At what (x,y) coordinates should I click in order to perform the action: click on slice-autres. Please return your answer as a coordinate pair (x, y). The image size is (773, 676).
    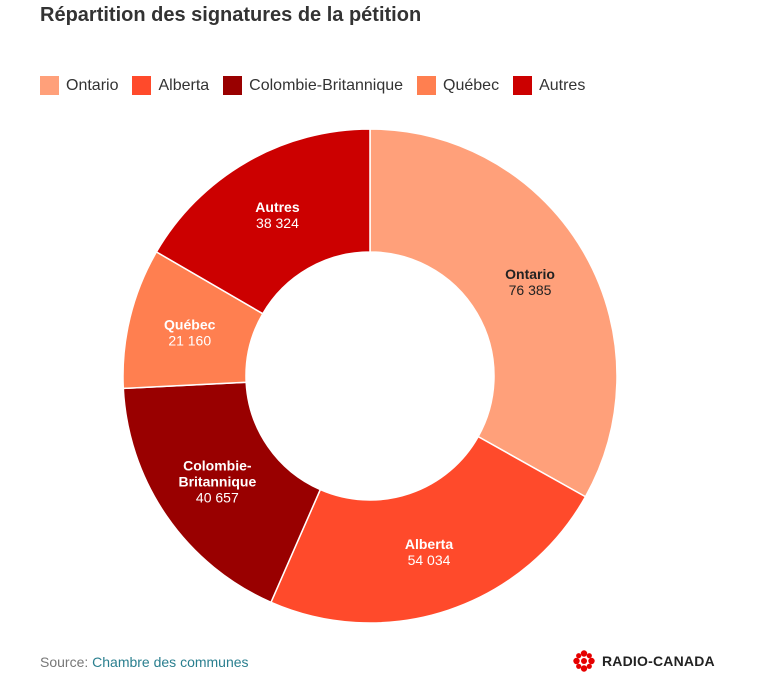
    Looking at the image, I should click on (263, 221).